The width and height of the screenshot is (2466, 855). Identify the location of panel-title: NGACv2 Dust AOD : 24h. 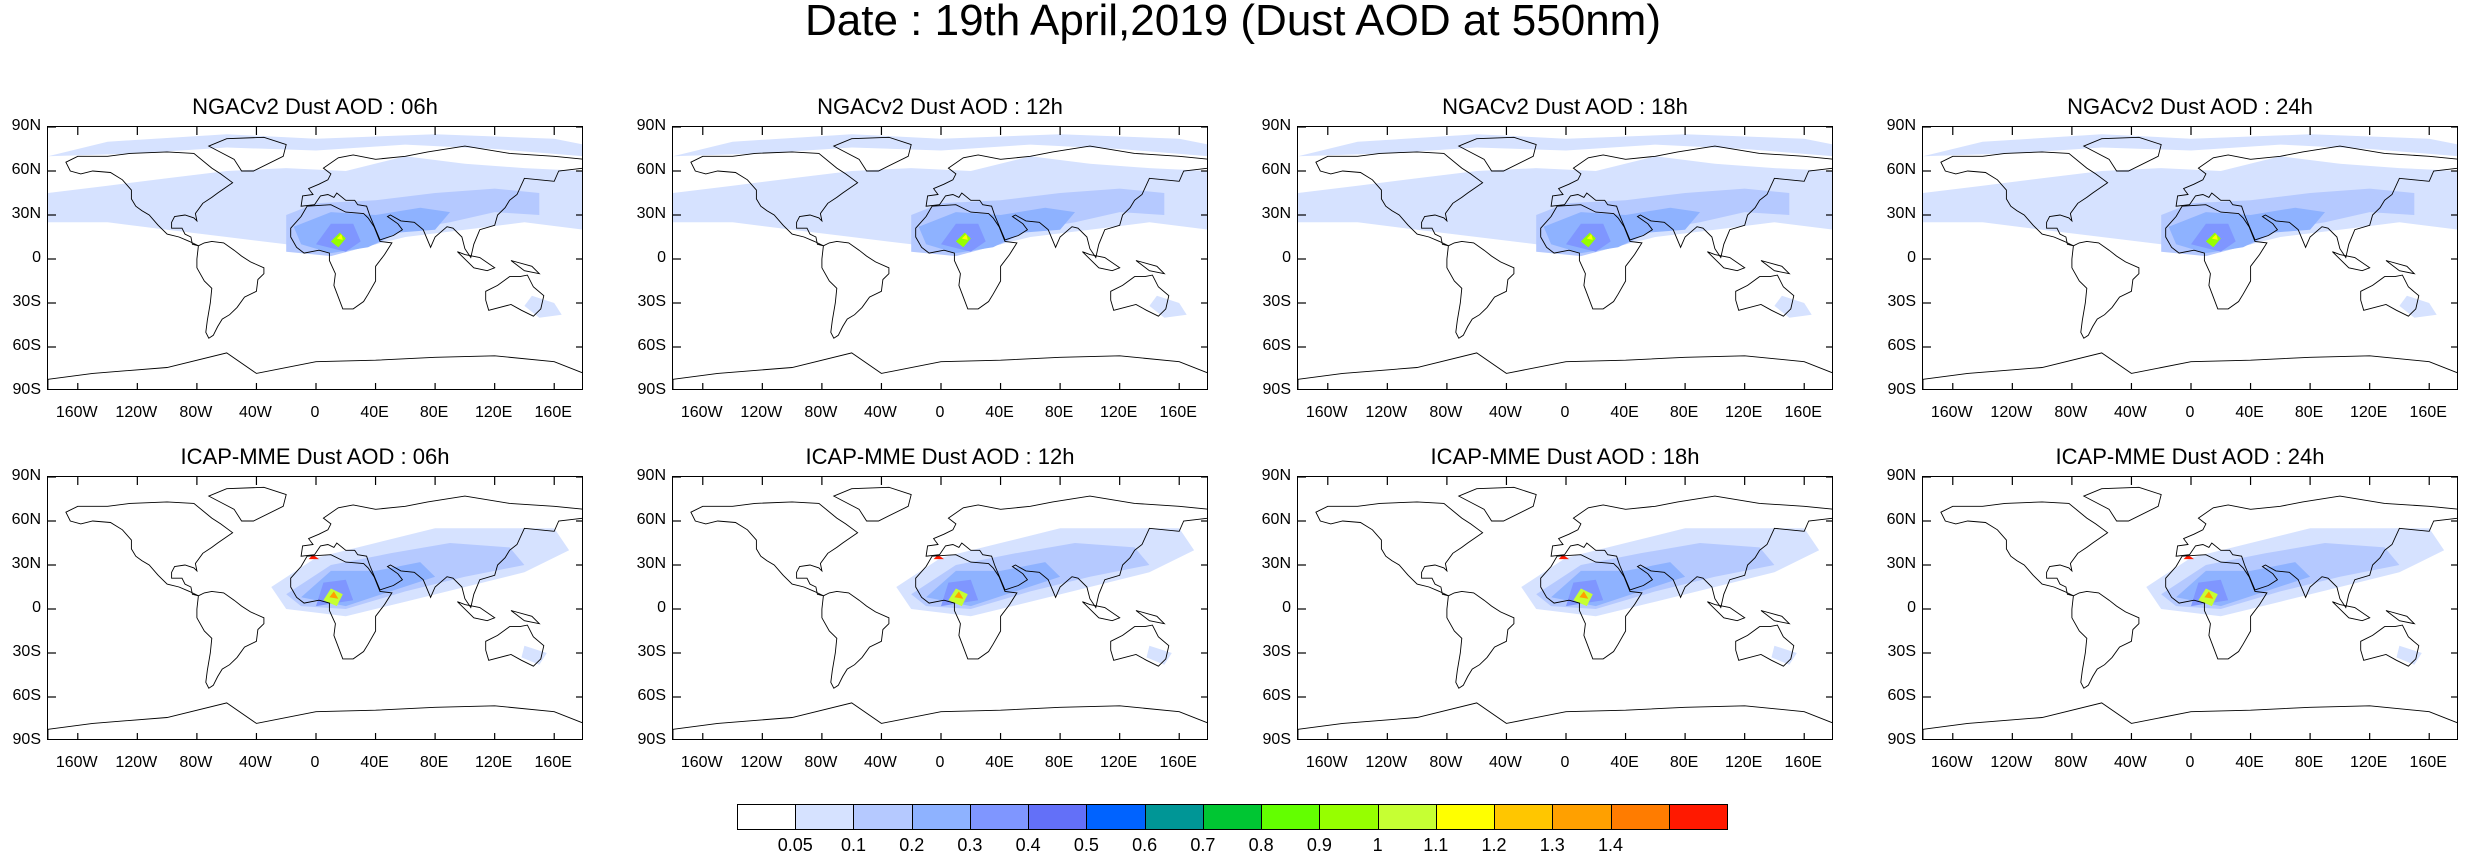
(2190, 106).